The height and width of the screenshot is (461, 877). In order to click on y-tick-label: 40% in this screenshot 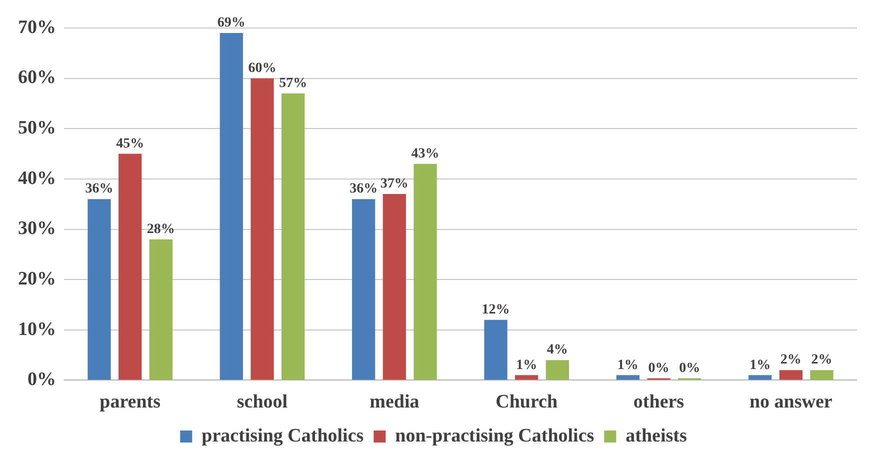, I will do `click(37, 178)`.